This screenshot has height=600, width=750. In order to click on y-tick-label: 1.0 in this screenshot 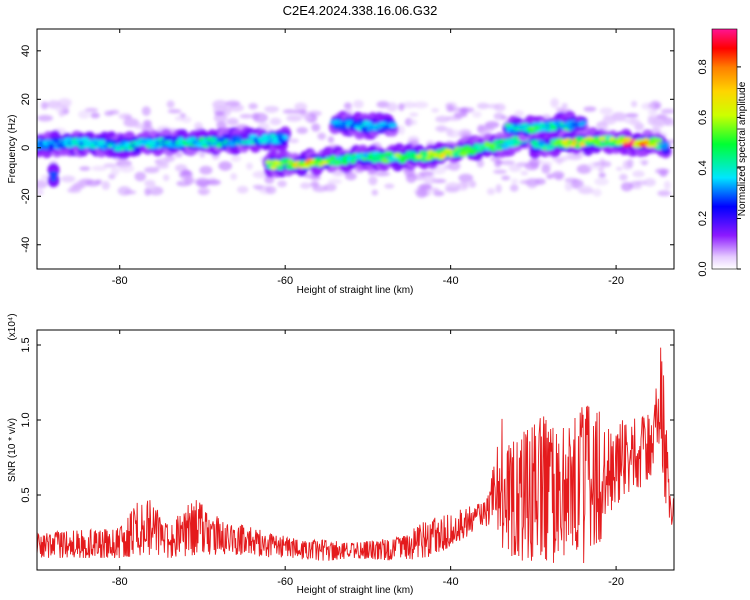, I will do `click(26, 419)`.